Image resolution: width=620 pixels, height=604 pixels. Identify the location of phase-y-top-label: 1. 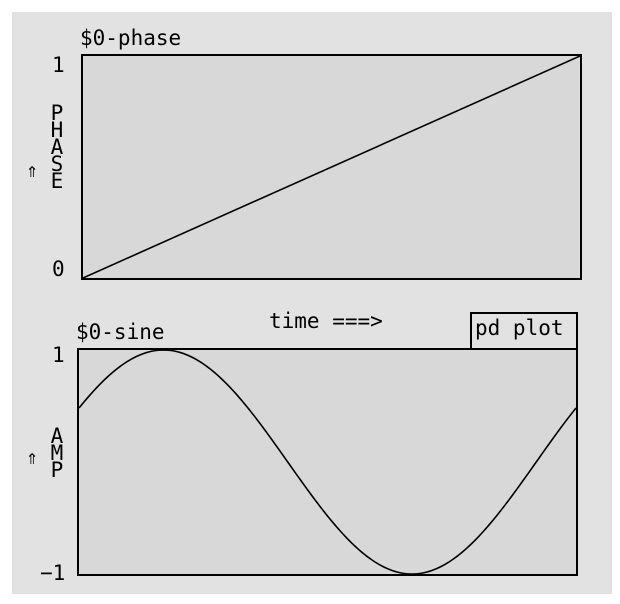
(58, 65).